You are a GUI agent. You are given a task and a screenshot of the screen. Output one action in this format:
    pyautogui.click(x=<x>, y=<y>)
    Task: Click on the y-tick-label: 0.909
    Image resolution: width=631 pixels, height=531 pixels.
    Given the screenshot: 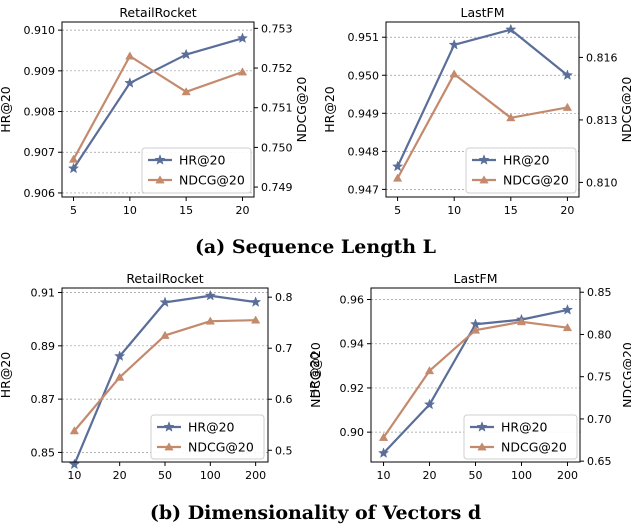 What is the action you would take?
    pyautogui.click(x=40, y=71)
    